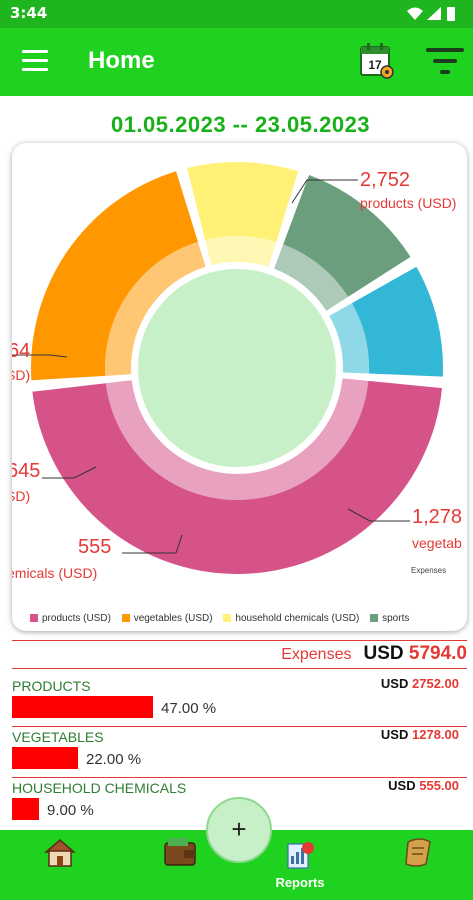  I want to click on legend-item-sports: sports, so click(389, 618).